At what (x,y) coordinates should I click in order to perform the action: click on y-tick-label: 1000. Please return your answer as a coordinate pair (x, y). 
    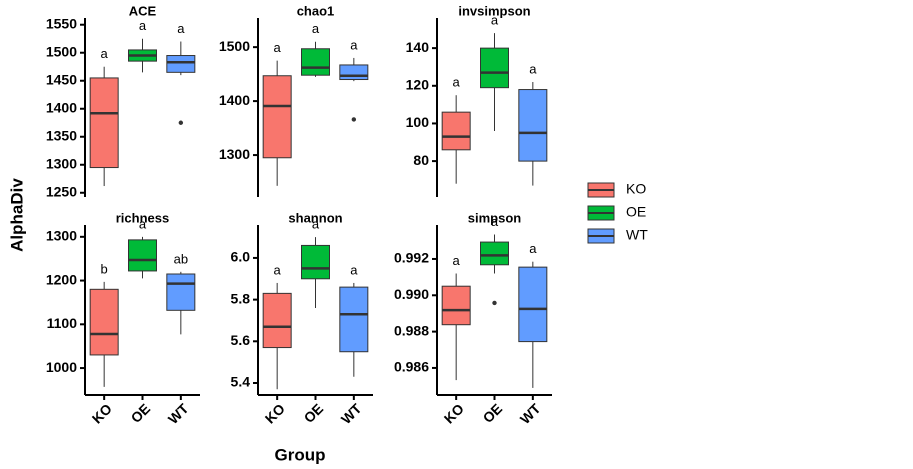
    Looking at the image, I should click on (61, 367).